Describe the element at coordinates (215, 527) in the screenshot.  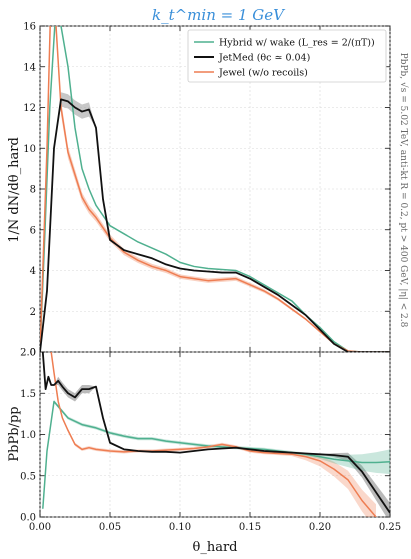
I see `x-ticks: 0.00 0.05 0.10 0.15 0.20 0.25` at that location.